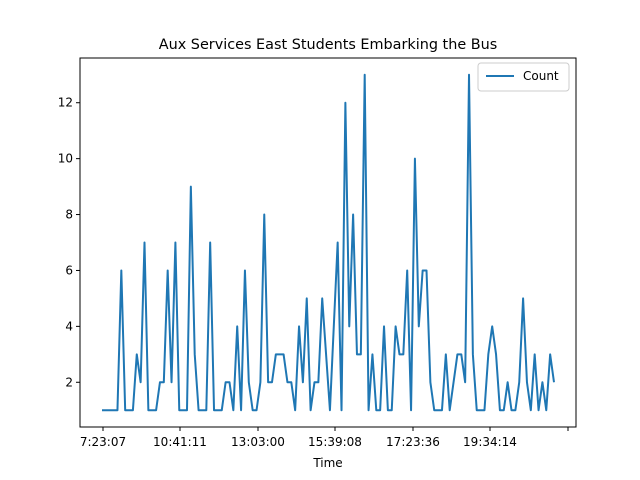  I want to click on y-tick-label: 2, so click(69, 382).